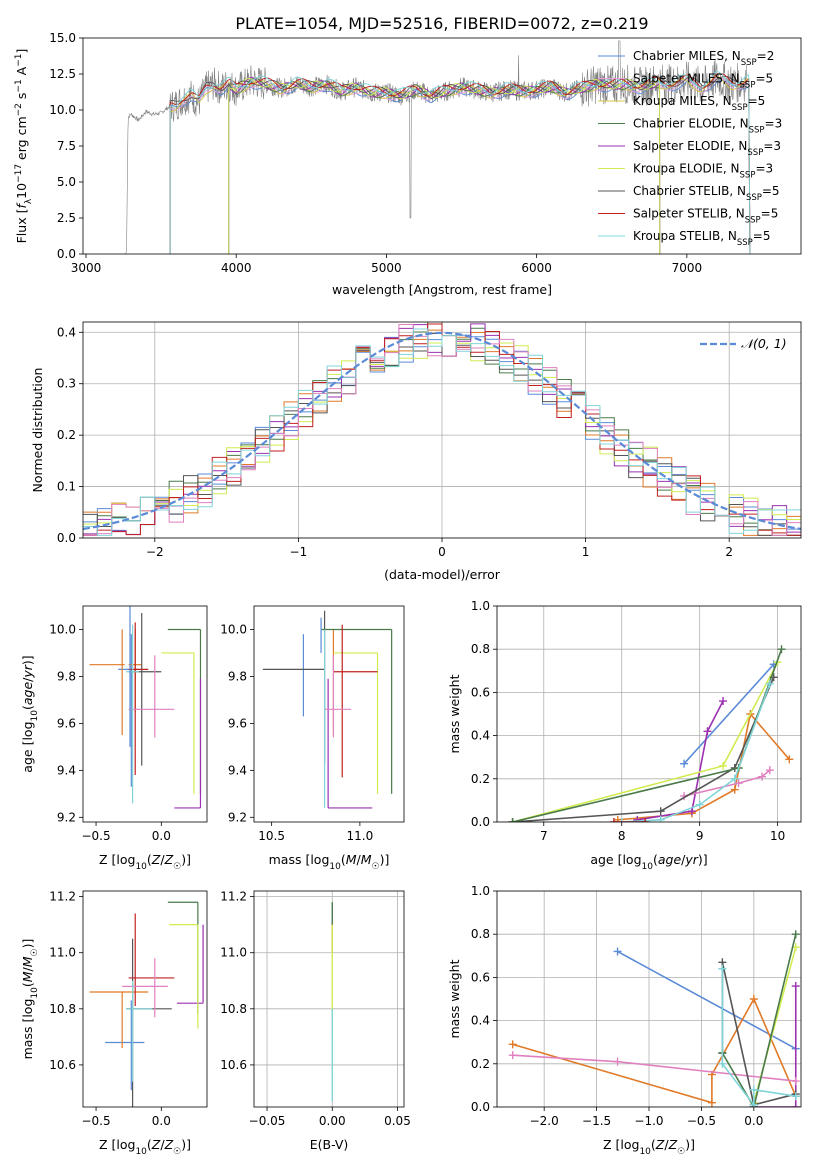 Image resolution: width=819 pixels, height=1175 pixels. Describe the element at coordinates (703, 58) in the screenshot. I see `legend-label-1: Chabrier MILES, NSSP=2` at that location.